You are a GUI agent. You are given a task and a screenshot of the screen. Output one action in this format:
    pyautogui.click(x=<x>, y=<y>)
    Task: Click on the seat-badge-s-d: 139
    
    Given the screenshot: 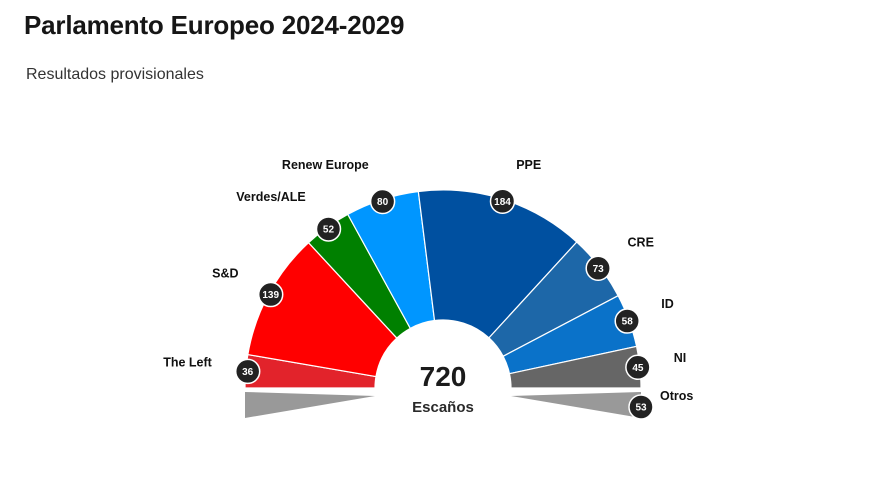 What is the action you would take?
    pyautogui.click(x=270, y=294)
    